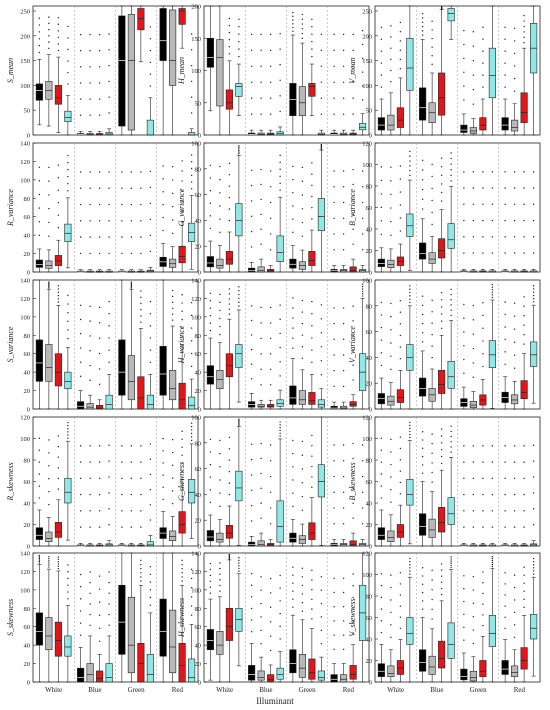 The image size is (550, 710). Describe the element at coordinates (196, 71) in the screenshot. I see `y-tick-label: 100` at that location.